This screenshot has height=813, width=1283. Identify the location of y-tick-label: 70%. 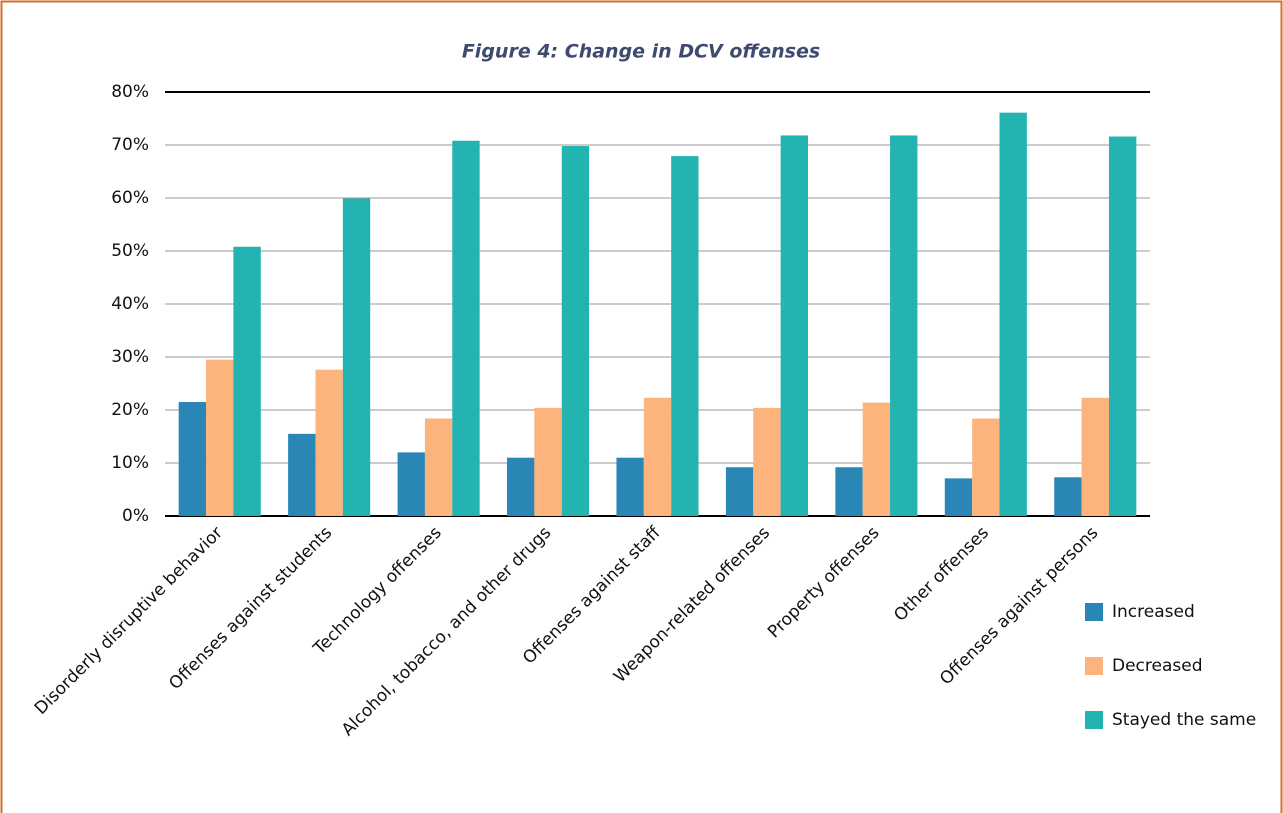
(130, 145).